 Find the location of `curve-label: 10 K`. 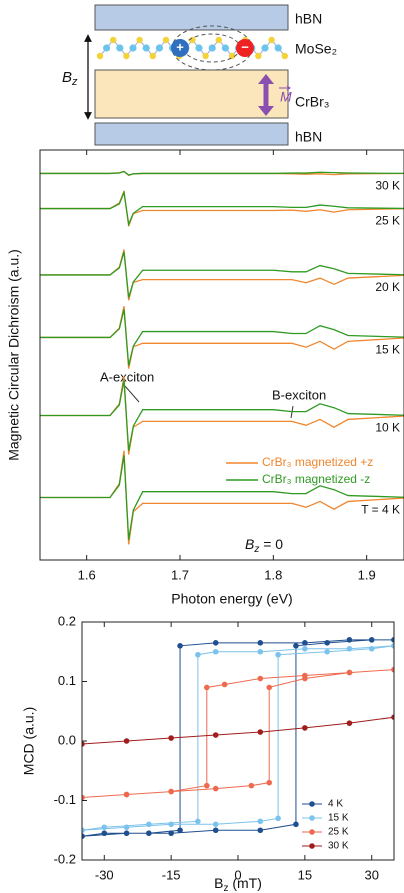

curve-label: 10 K is located at coordinates (387, 428).